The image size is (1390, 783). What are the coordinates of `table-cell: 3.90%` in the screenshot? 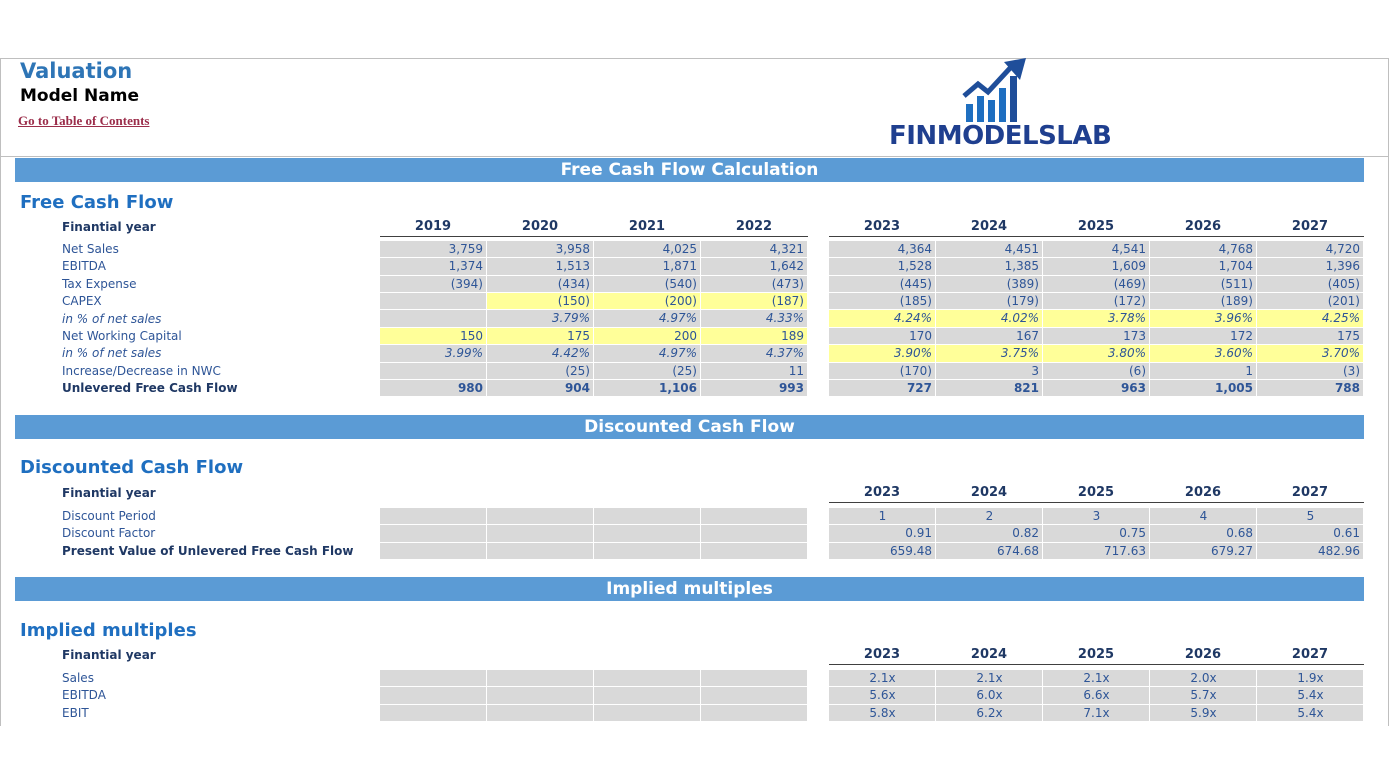 It's located at (882, 353).